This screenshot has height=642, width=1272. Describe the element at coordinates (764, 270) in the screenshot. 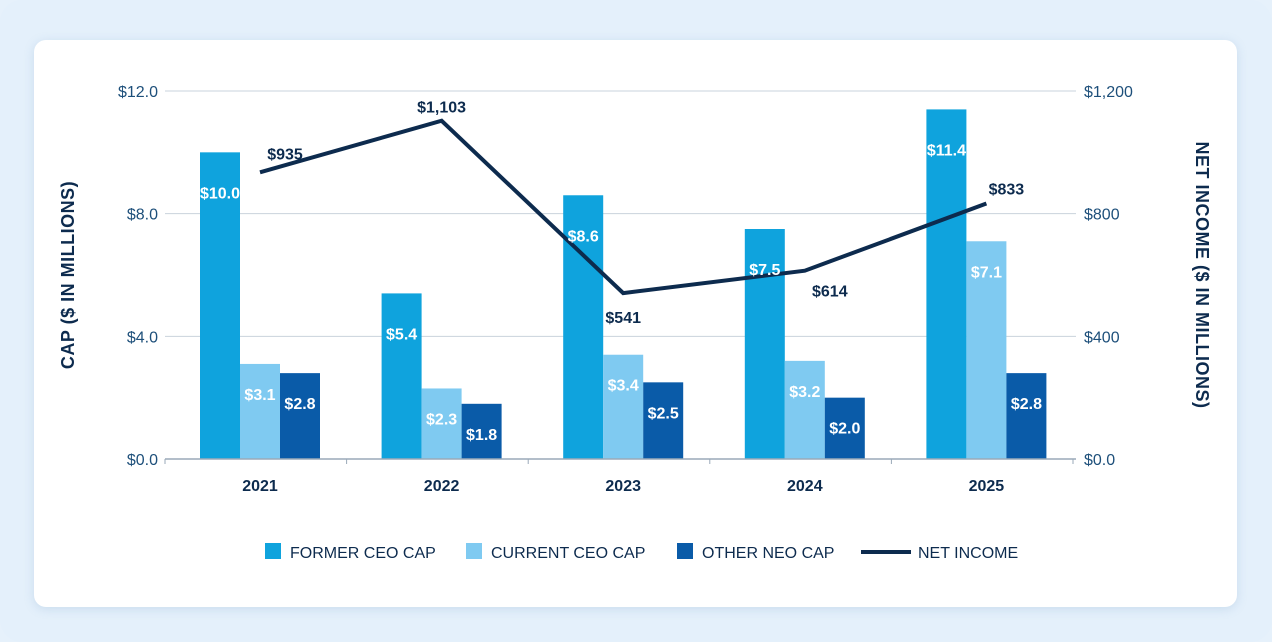

I see `bar-value-label: $7.5` at that location.